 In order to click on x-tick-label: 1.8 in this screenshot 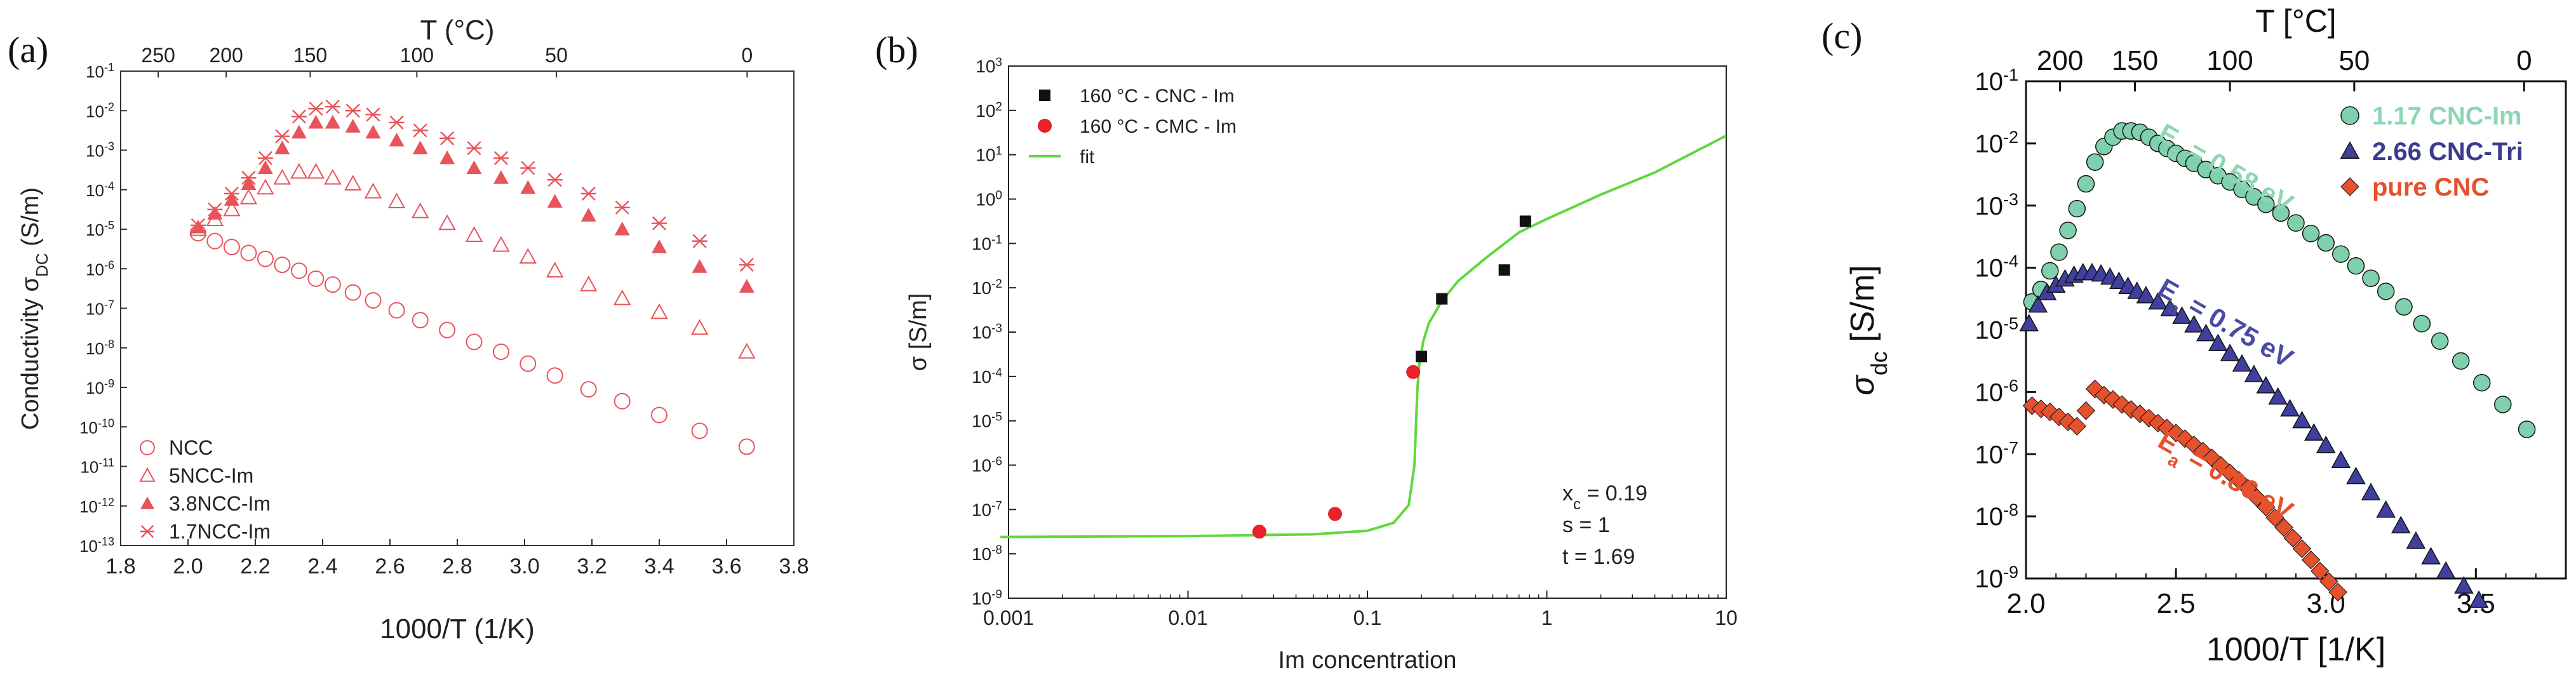, I will do `click(120, 566)`.